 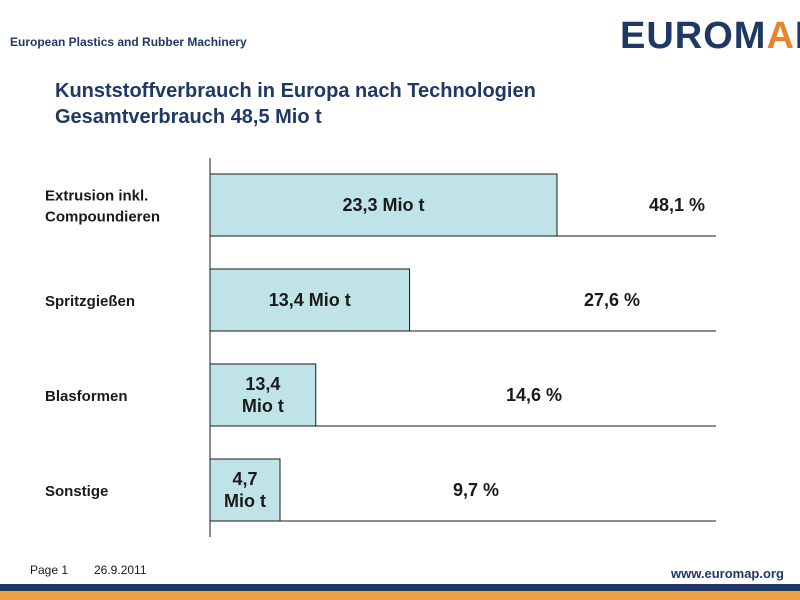 I want to click on logo-end: P, so click(x=797, y=36).